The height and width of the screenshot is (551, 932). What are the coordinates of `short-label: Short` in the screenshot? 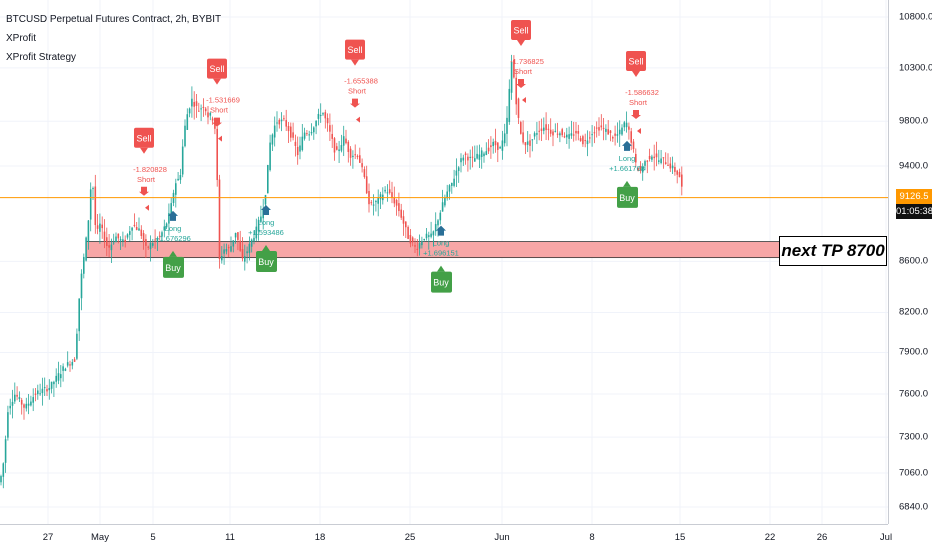 It's located at (523, 71).